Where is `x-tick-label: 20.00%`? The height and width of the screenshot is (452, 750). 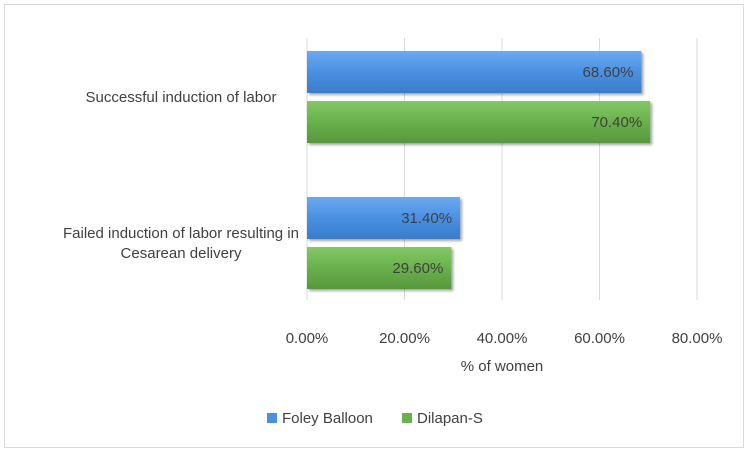 x-tick-label: 20.00% is located at coordinates (404, 338).